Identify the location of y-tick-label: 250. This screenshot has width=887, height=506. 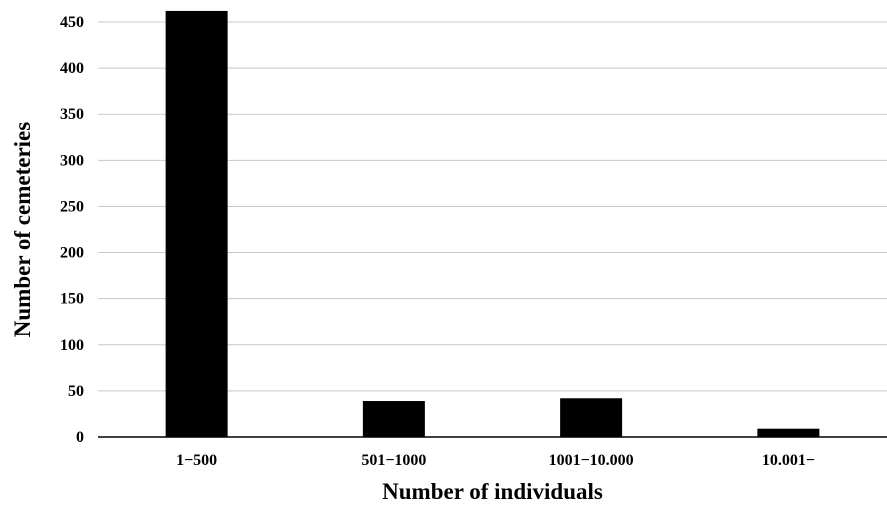
(72, 206).